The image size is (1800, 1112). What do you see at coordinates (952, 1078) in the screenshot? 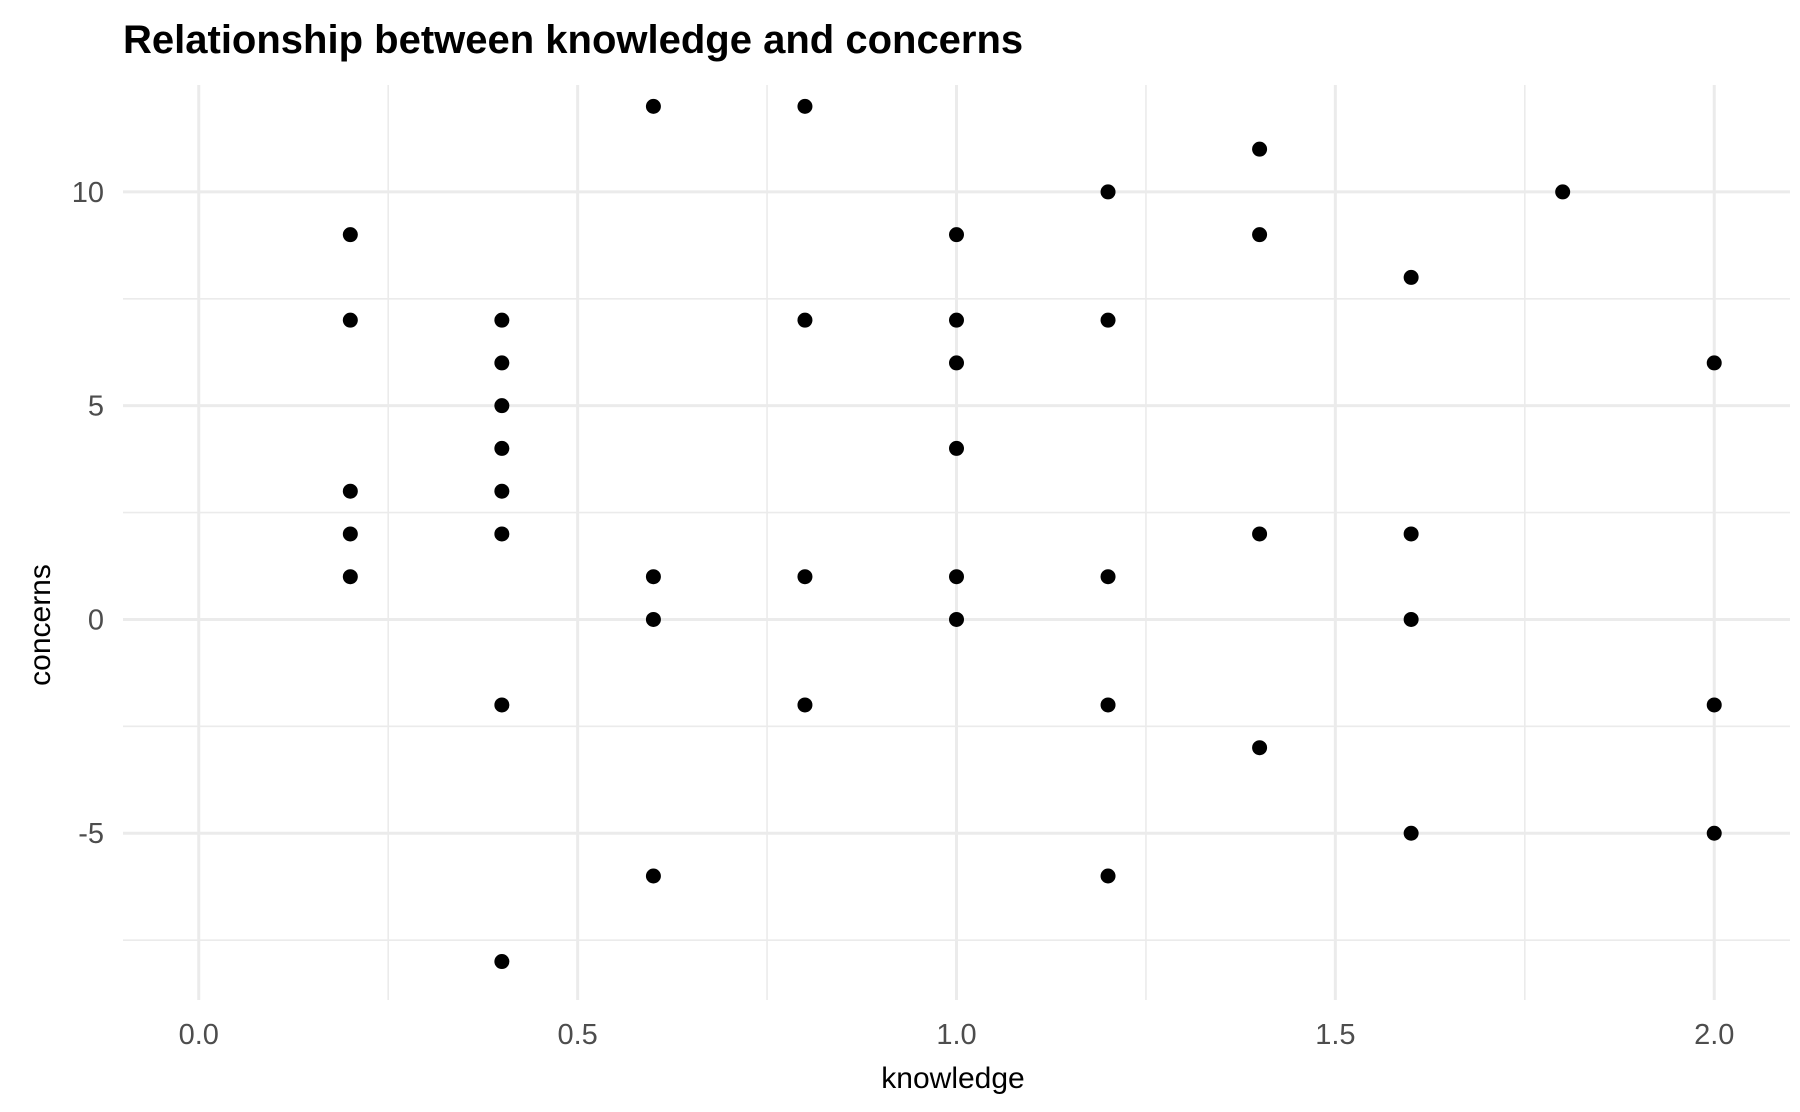
I see `x-axis-title: knowledge` at bounding box center [952, 1078].